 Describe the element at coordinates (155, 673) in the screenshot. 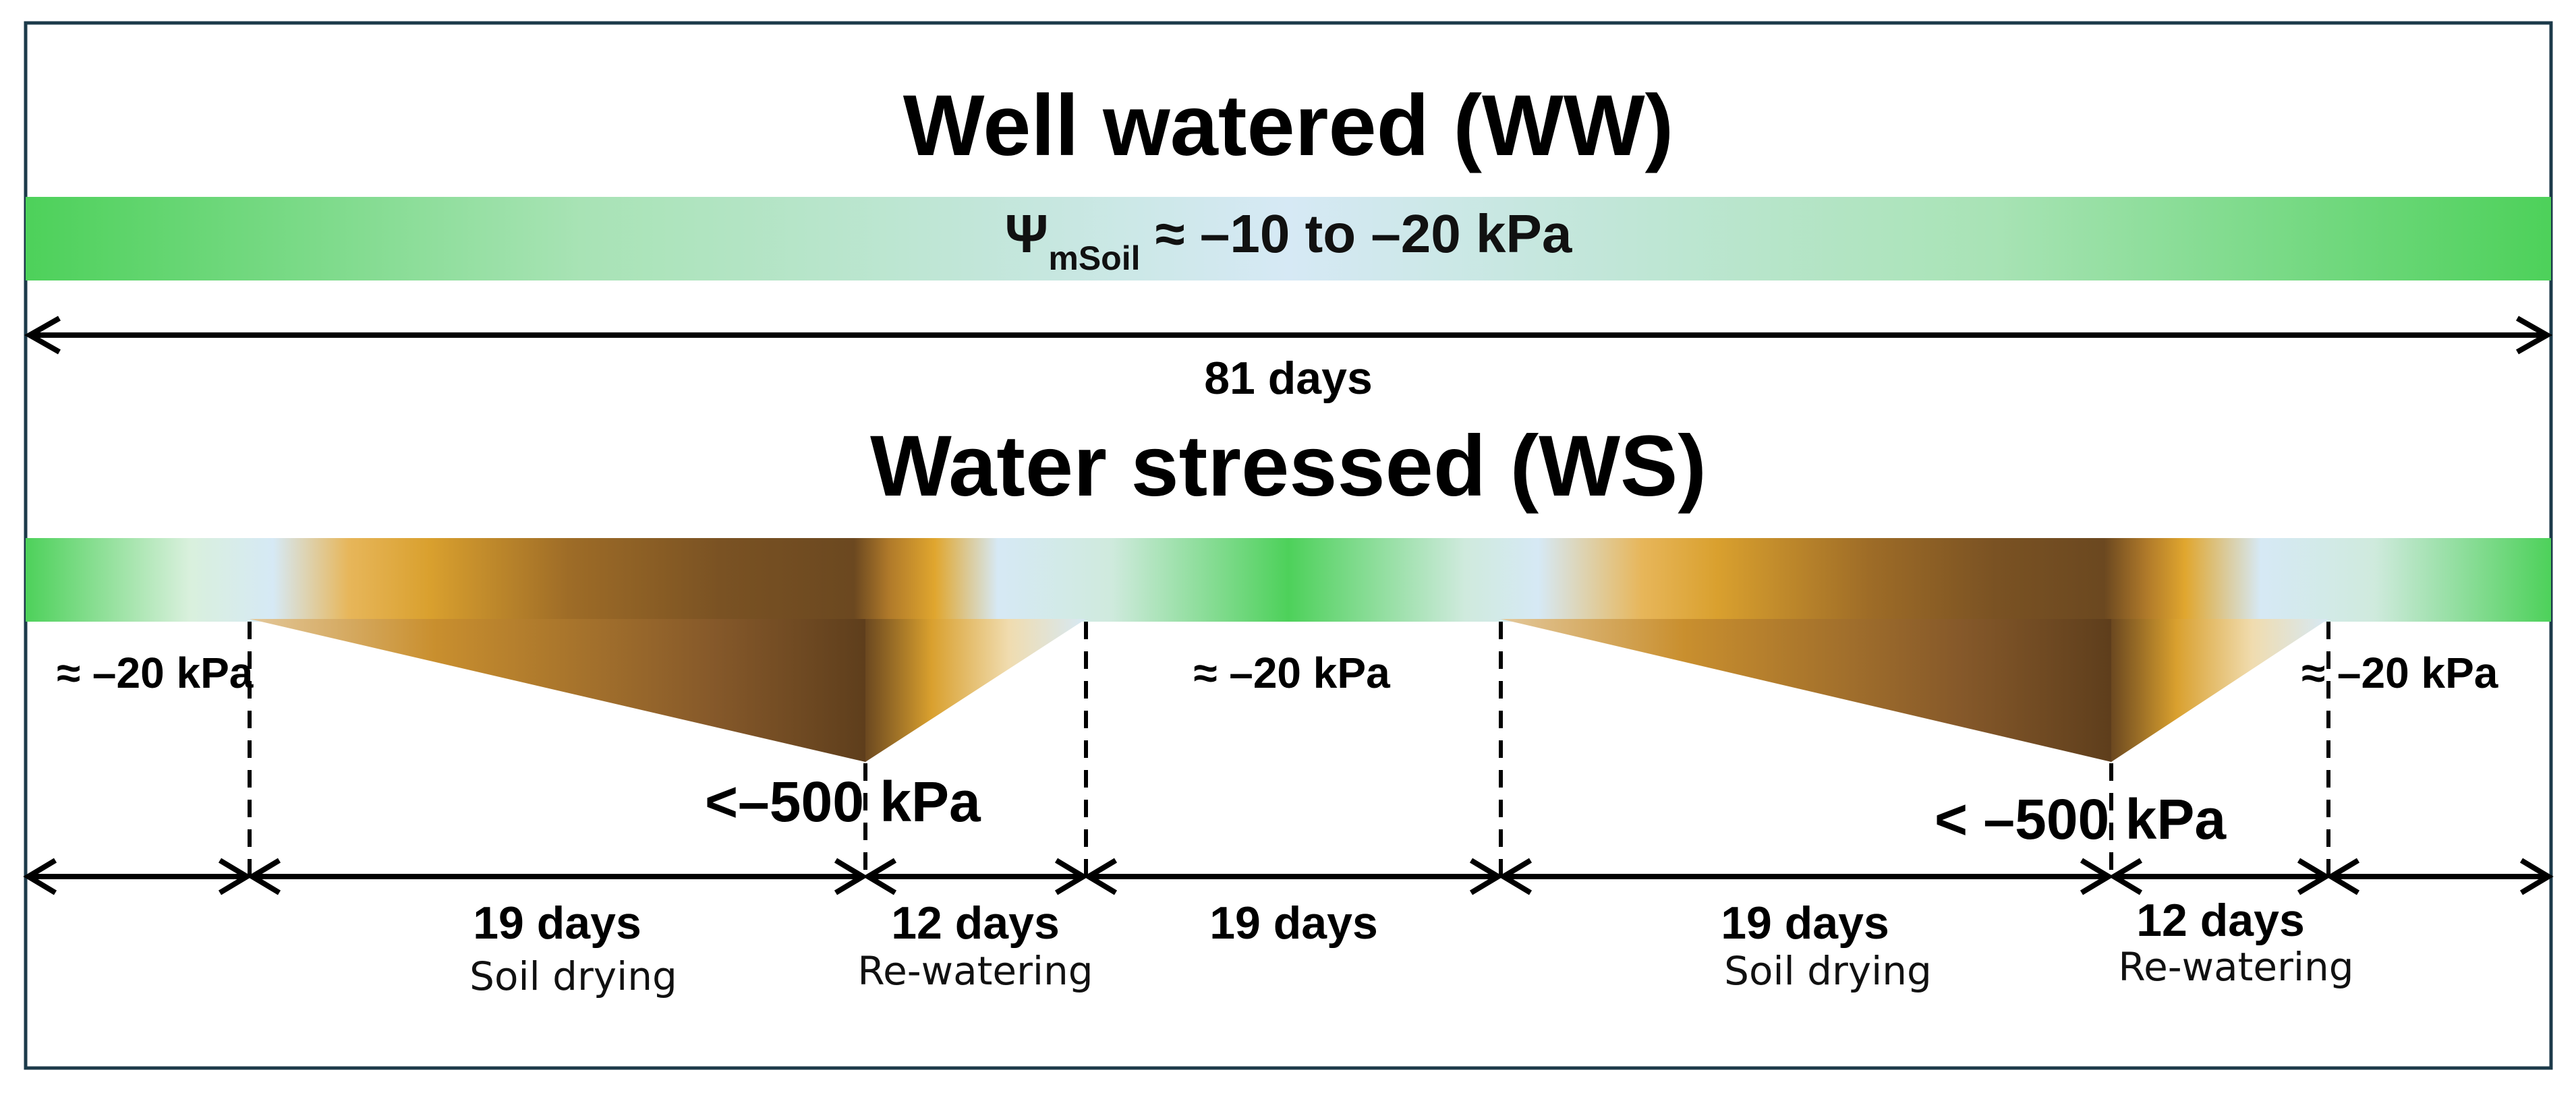

I see `ws-start-potential-label: ≈ –20 kPa` at that location.